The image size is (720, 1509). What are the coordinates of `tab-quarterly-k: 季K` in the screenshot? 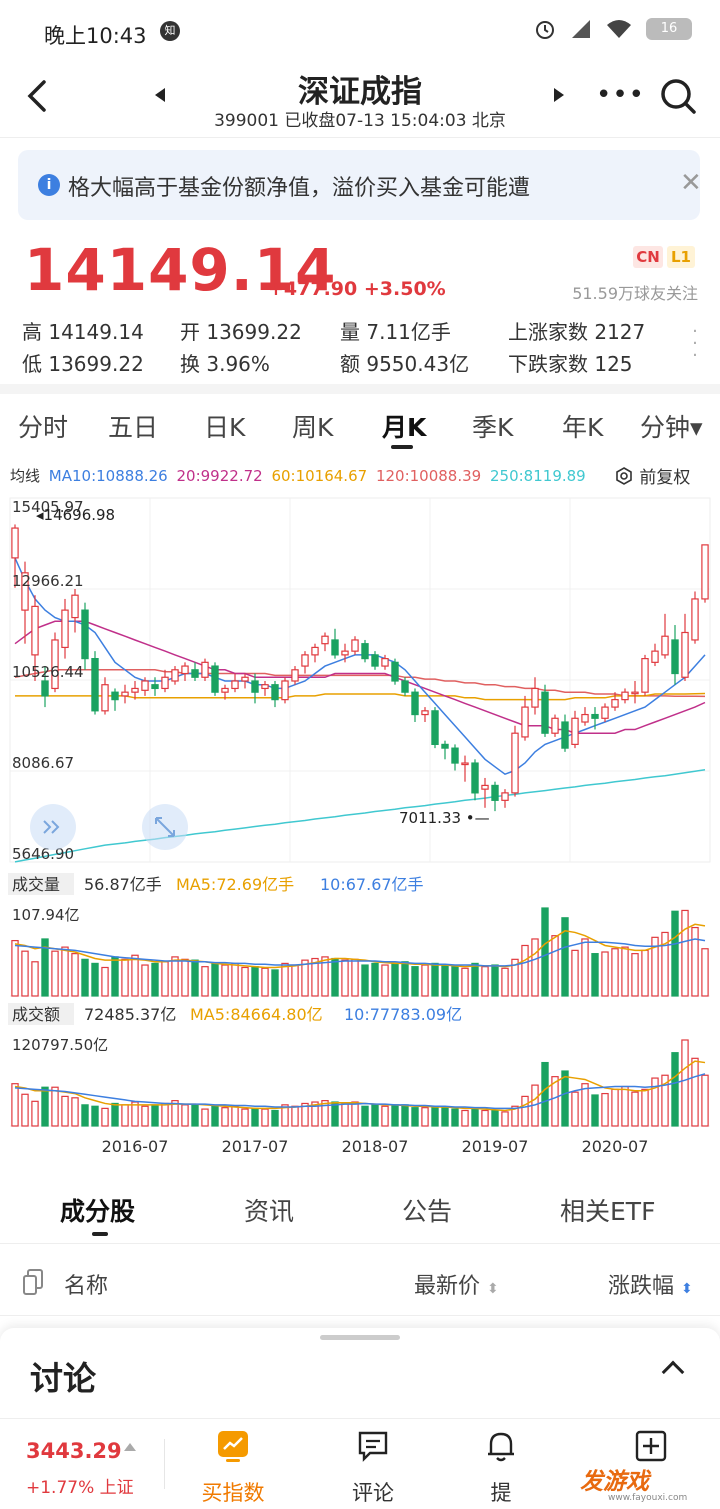 It's located at (493, 427).